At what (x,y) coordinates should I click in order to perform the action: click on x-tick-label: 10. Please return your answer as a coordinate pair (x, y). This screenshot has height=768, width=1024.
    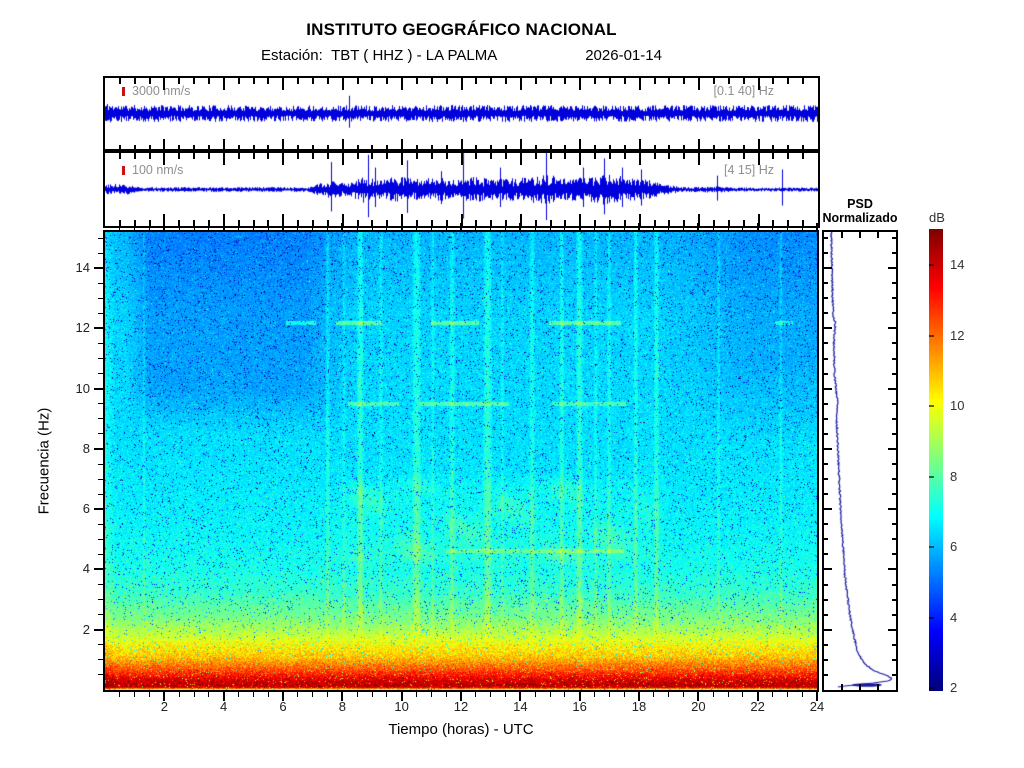
    Looking at the image, I should click on (401, 706).